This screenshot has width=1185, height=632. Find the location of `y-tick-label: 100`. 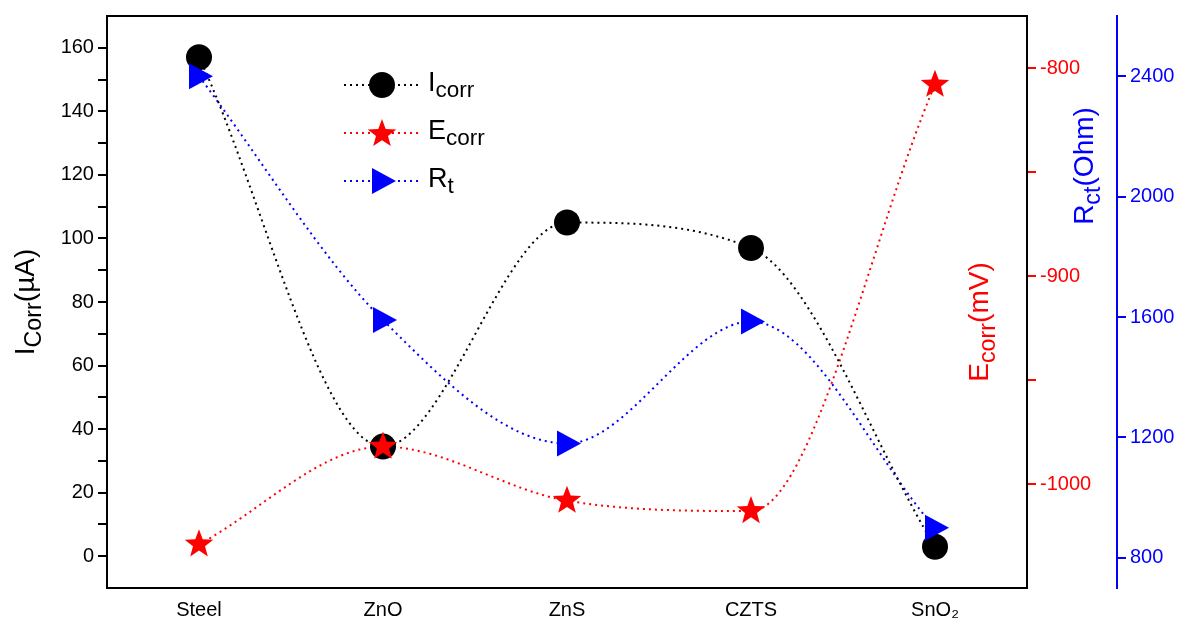

y-tick-label: 100 is located at coordinates (77, 236).